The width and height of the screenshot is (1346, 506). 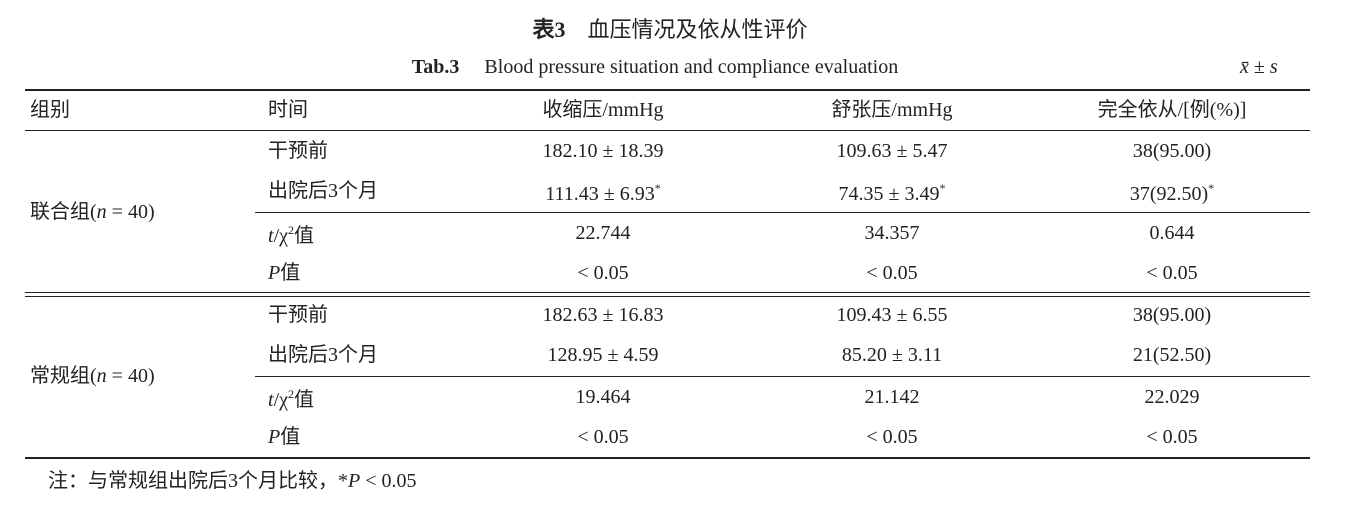 What do you see at coordinates (892, 355) in the screenshot?
I see `table-cell: 85.20 ± 3.11` at bounding box center [892, 355].